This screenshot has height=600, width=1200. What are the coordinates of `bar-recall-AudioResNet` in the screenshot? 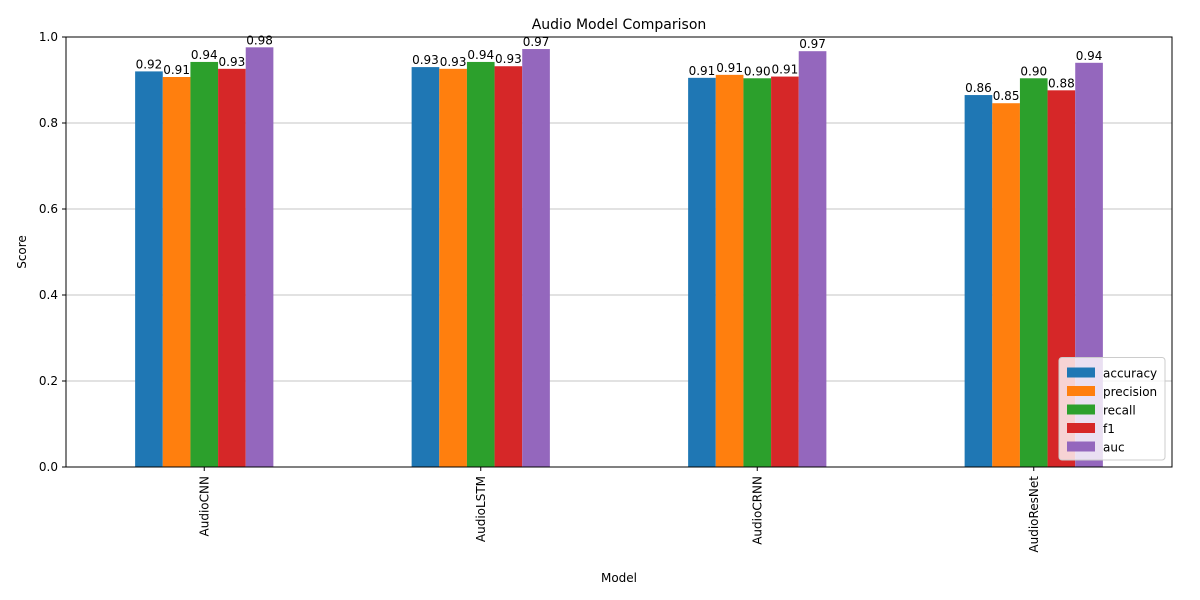 It's located at (1033, 272).